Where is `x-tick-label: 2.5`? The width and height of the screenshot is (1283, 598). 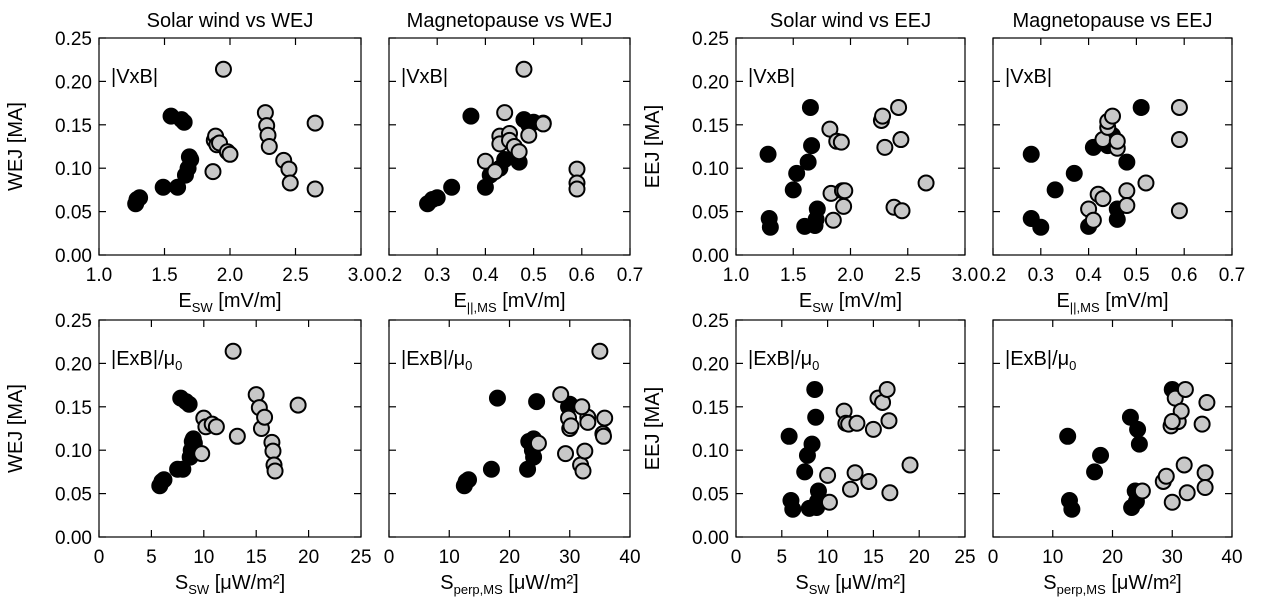
x-tick-label: 2.5 is located at coordinates (908, 275).